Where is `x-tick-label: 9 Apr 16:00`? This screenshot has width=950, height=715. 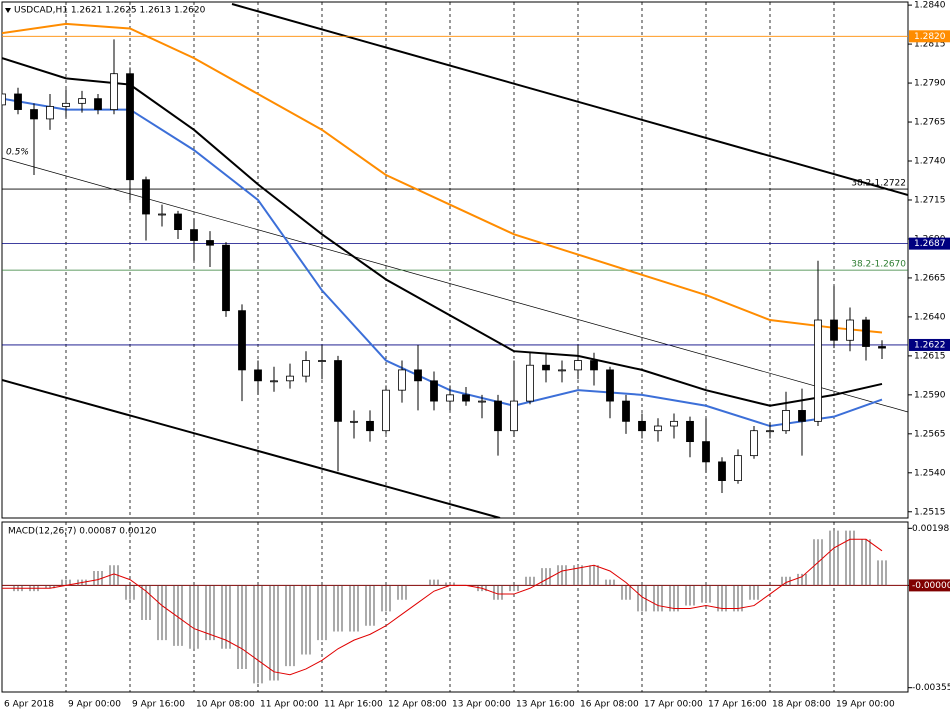 x-tick-label: 9 Apr 16:00 is located at coordinates (158, 705).